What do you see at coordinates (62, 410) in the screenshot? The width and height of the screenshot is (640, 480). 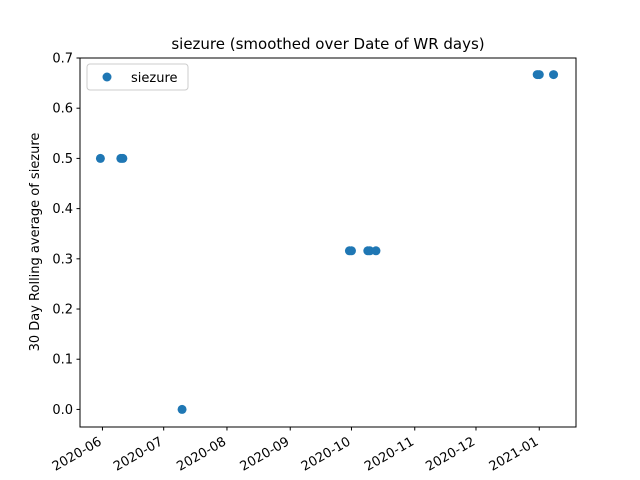 I see `y-tick-label: 0.0` at bounding box center [62, 410].